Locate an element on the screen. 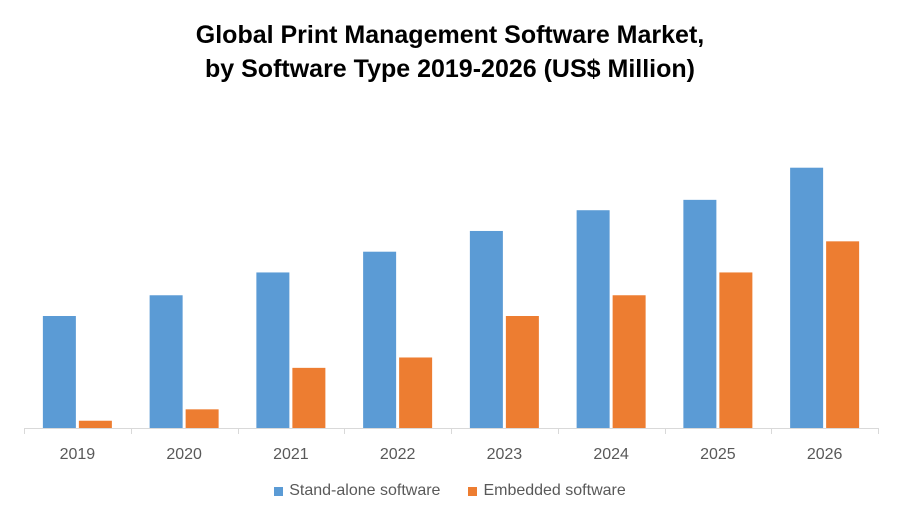  bar-stand-alone-2021 is located at coordinates (273, 350).